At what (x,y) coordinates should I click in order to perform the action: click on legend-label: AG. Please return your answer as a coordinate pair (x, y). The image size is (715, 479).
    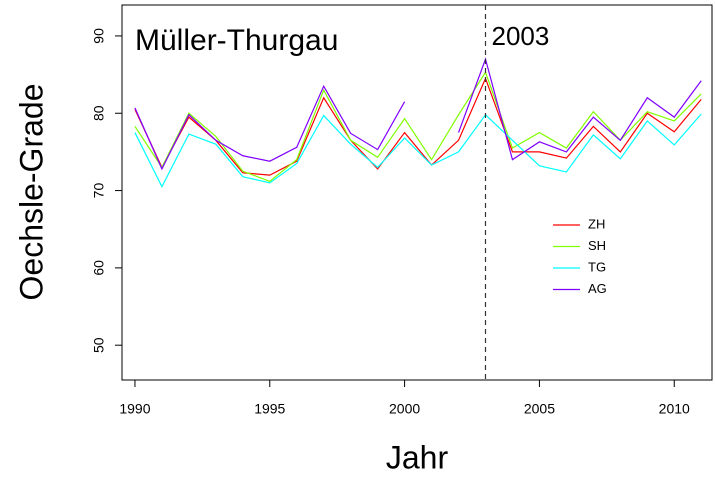
    Looking at the image, I should click on (597, 288).